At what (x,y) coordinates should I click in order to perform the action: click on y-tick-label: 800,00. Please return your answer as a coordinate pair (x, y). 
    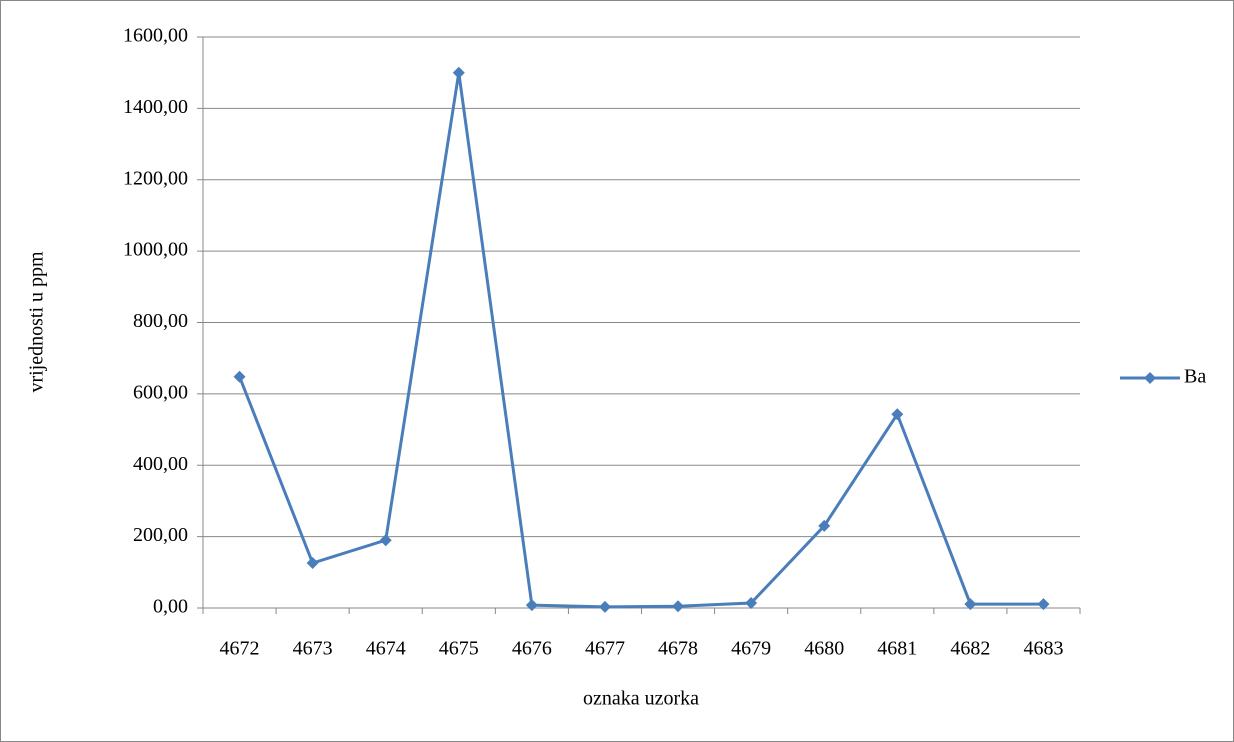
    Looking at the image, I should click on (160, 321).